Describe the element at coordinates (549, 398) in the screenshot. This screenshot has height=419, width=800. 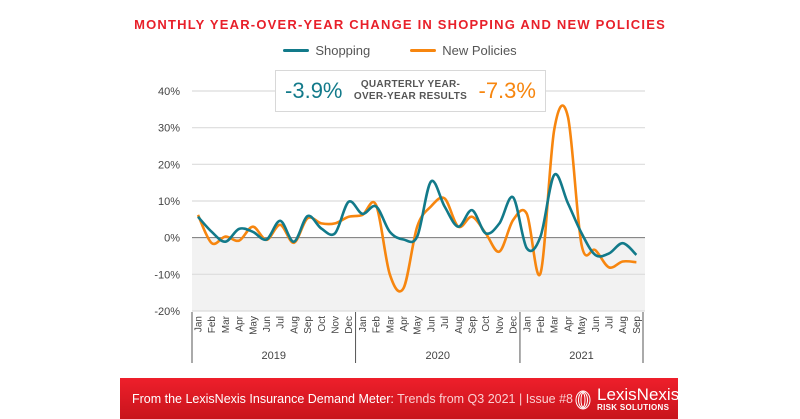
I see `footer-issue: Issue #8` at that location.